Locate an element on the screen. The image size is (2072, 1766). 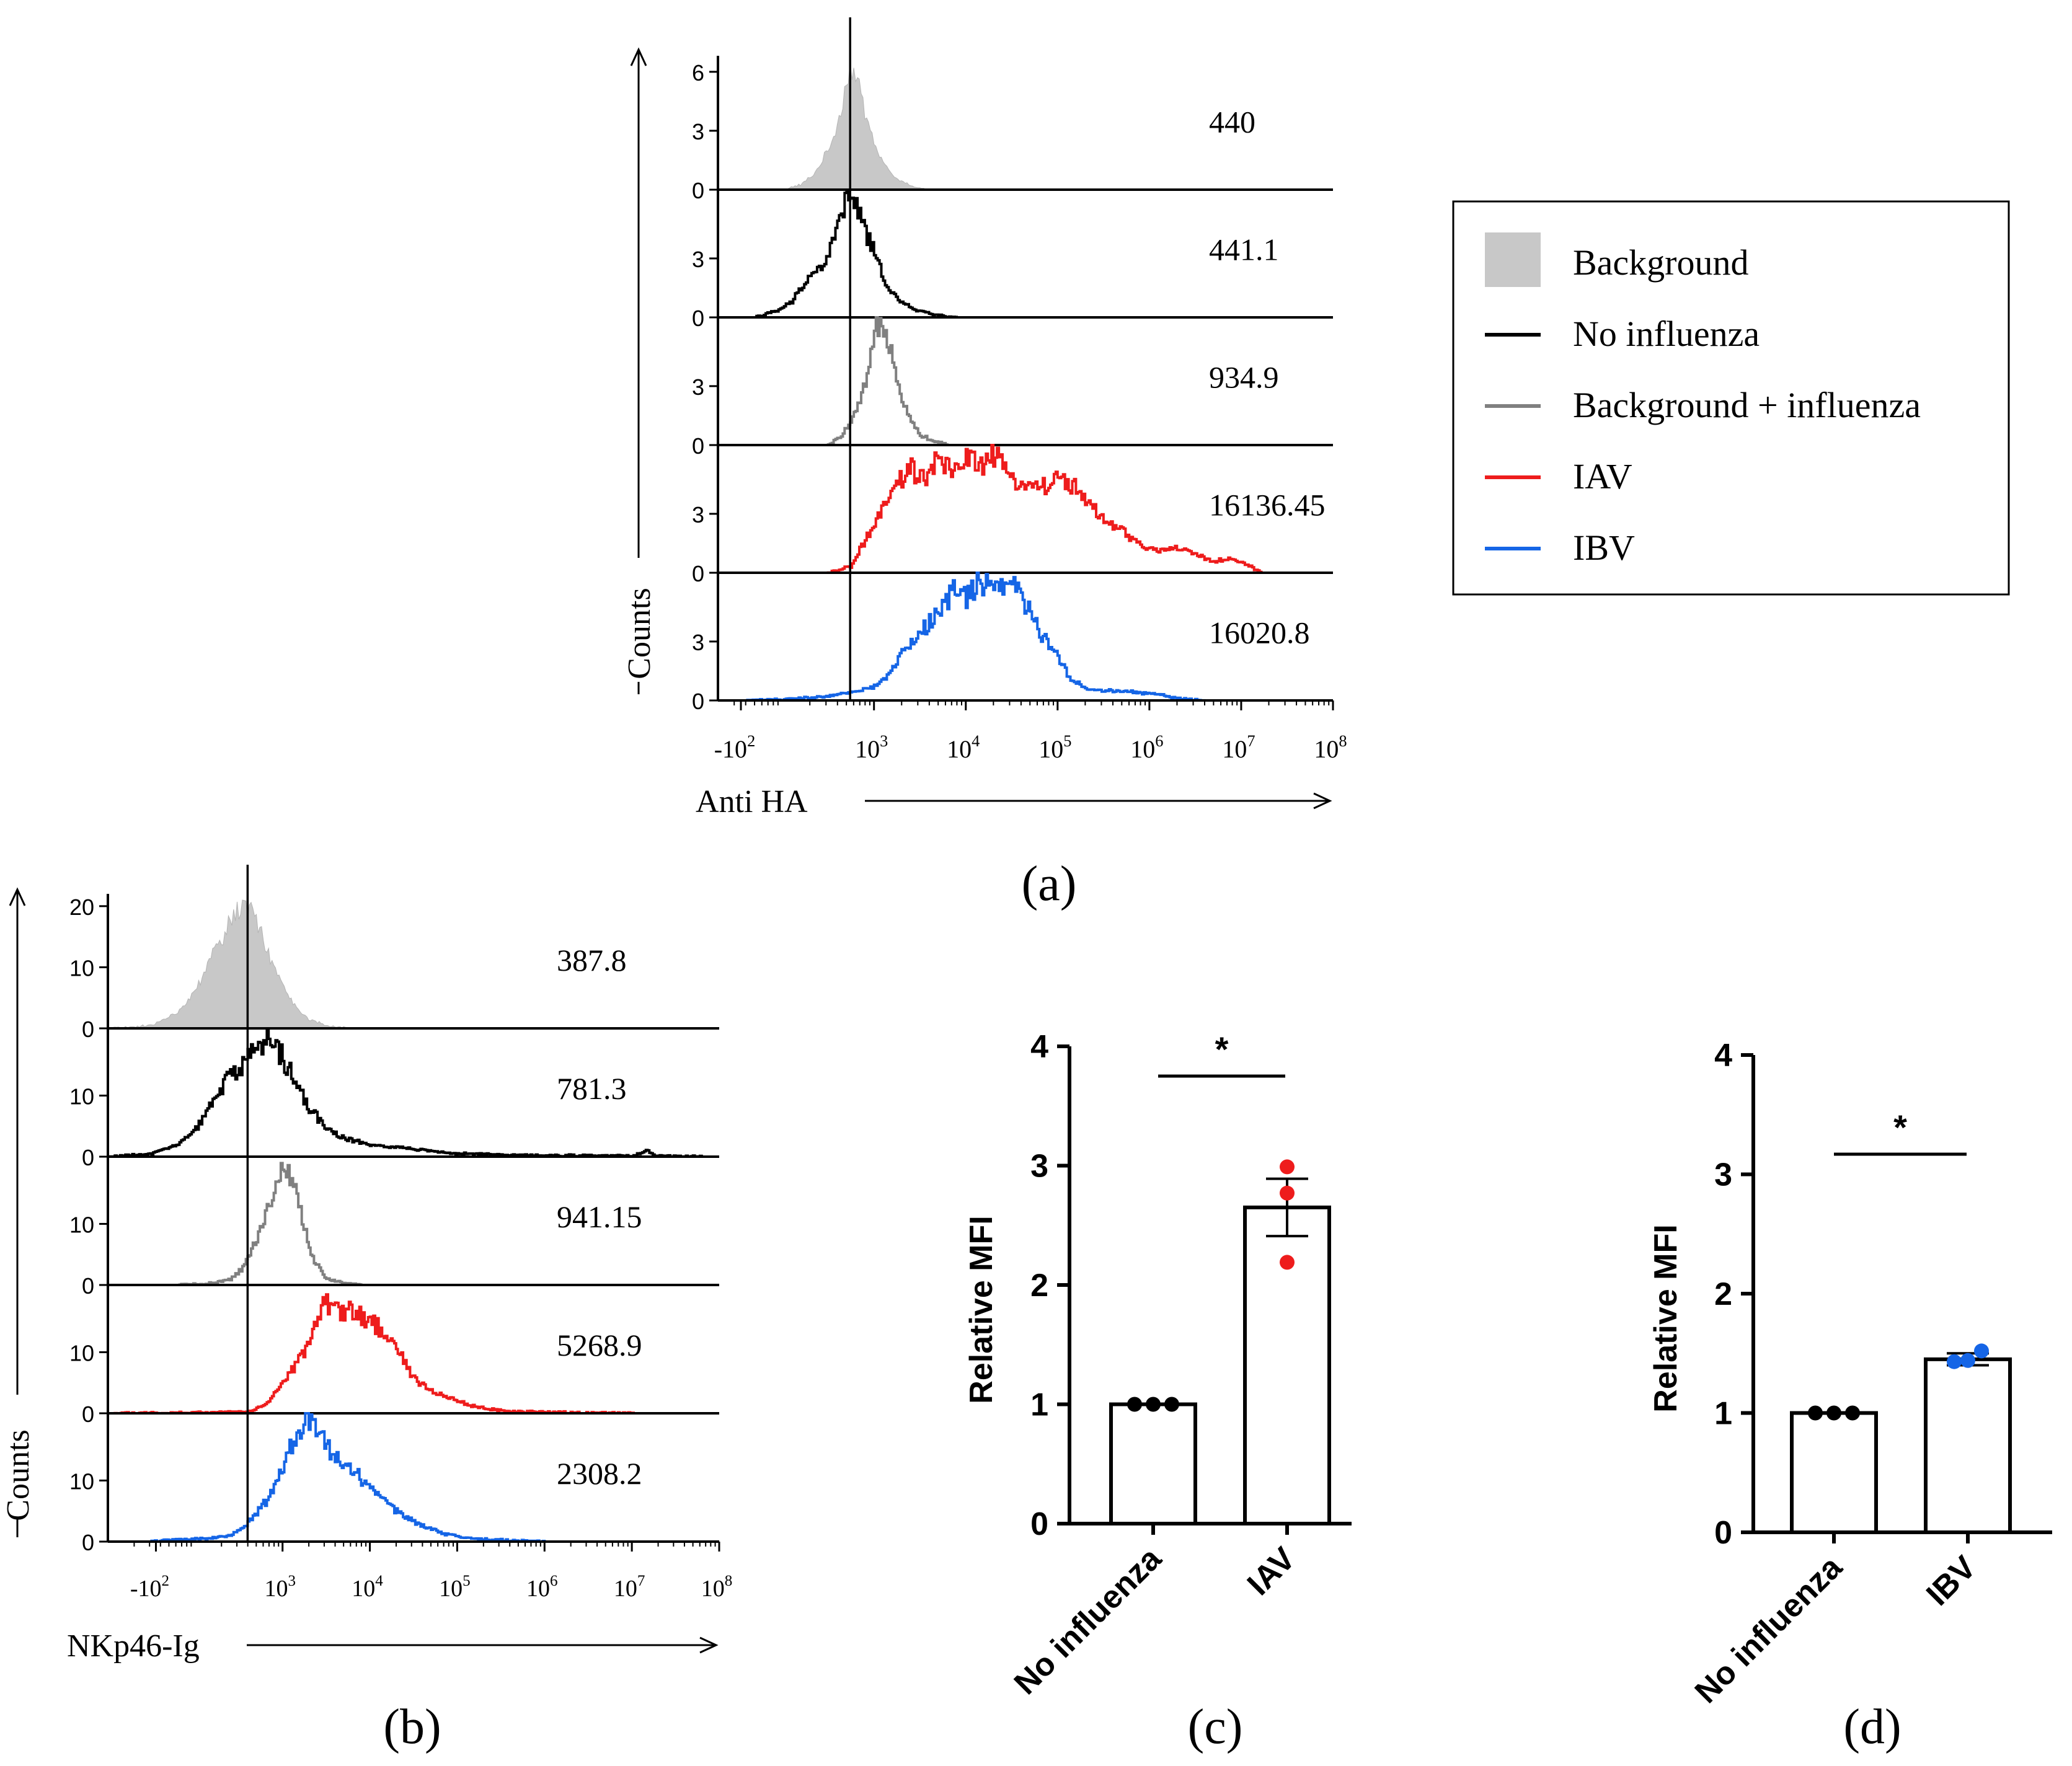
x-tick-label: 10⁸ is located at coordinates (1330, 747).